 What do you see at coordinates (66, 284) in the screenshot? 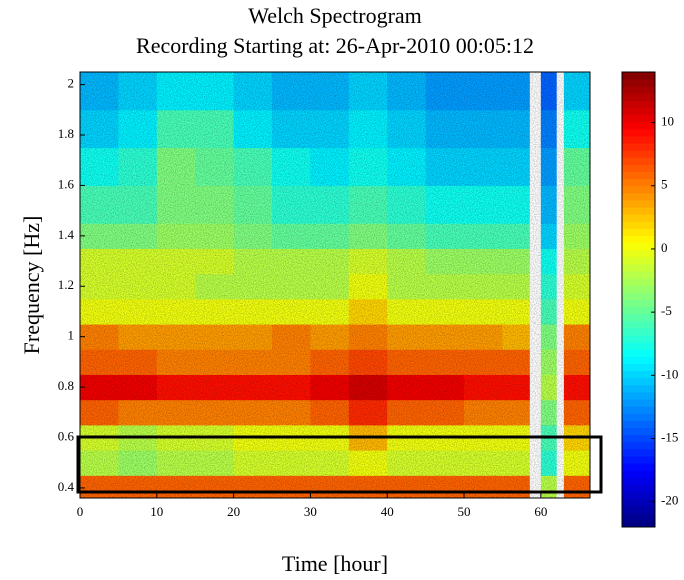
I see `y-tick-label: 1.2` at bounding box center [66, 284].